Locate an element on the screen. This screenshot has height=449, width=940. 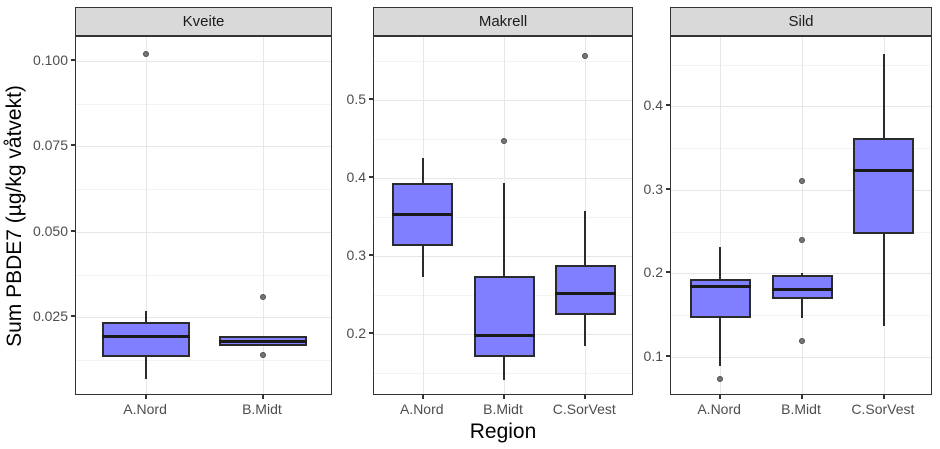
x-tick-label: B.Midt is located at coordinates (262, 409).